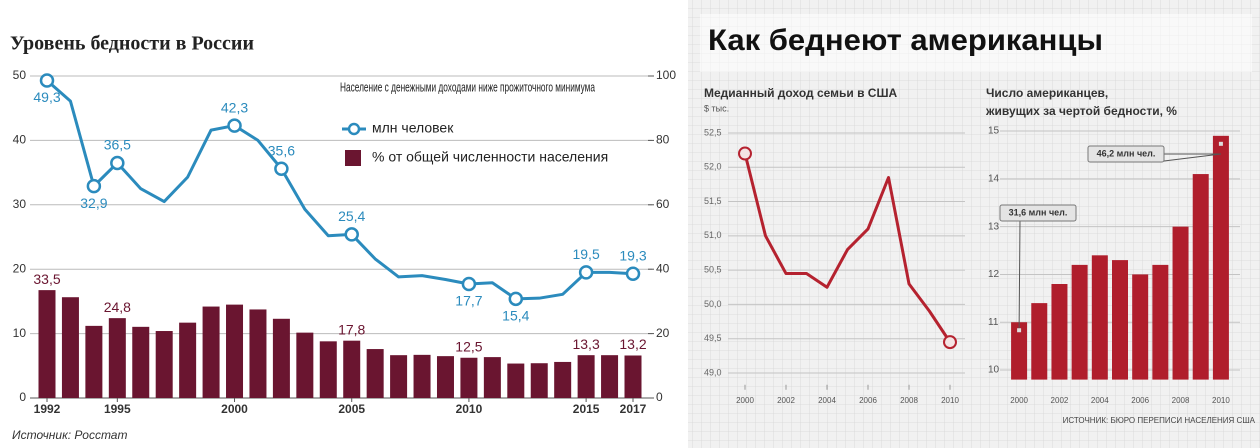 Image resolution: width=1260 pixels, height=448 pixels. Describe the element at coordinates (20, 140) in the screenshot. I see `y-tick-label: 40` at that location.